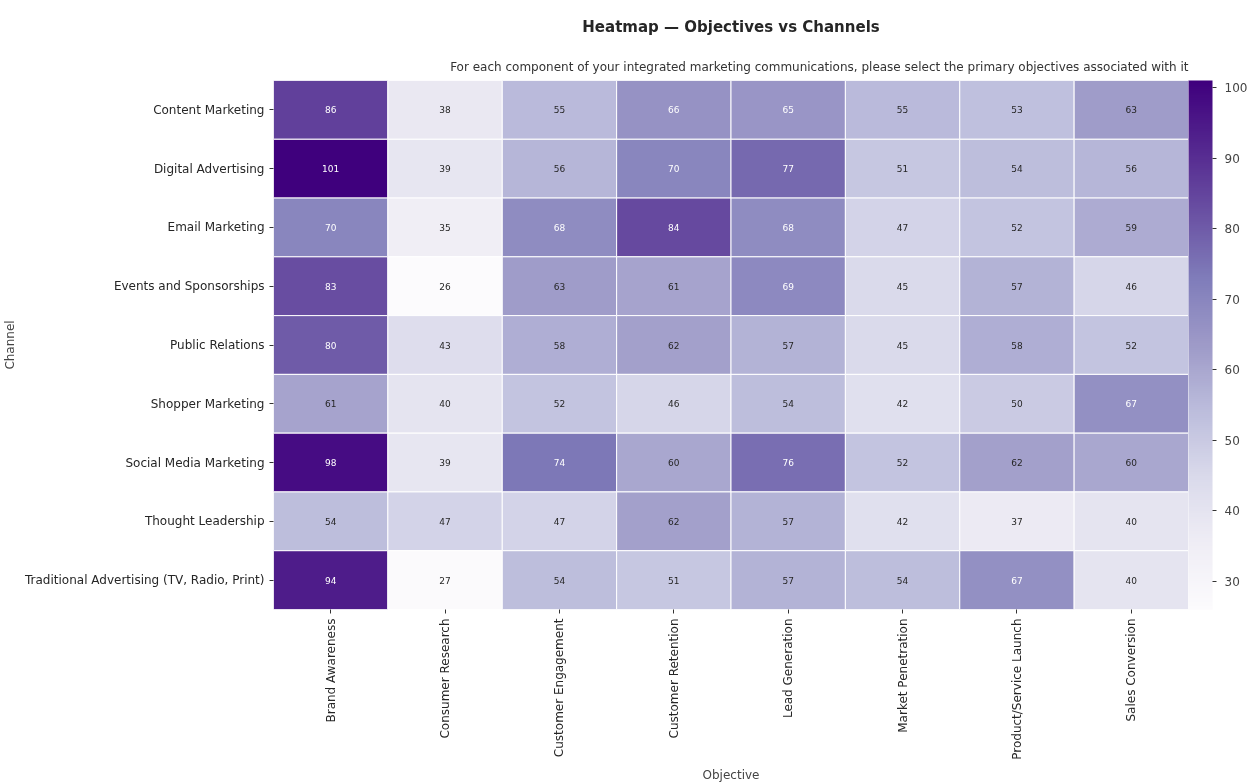 The height and width of the screenshot is (784, 1250). Describe the element at coordinates (1232, 158) in the screenshot. I see `color-bar-label: 90` at that location.